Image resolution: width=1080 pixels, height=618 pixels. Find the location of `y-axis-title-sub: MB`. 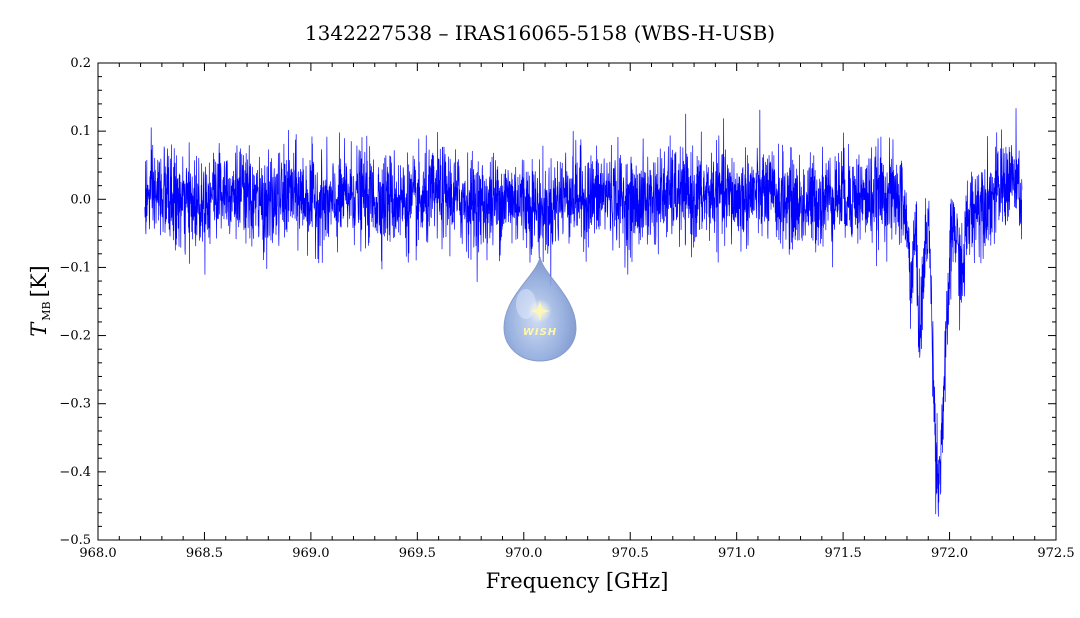

y-axis-title-sub: MB is located at coordinates (46, 310).